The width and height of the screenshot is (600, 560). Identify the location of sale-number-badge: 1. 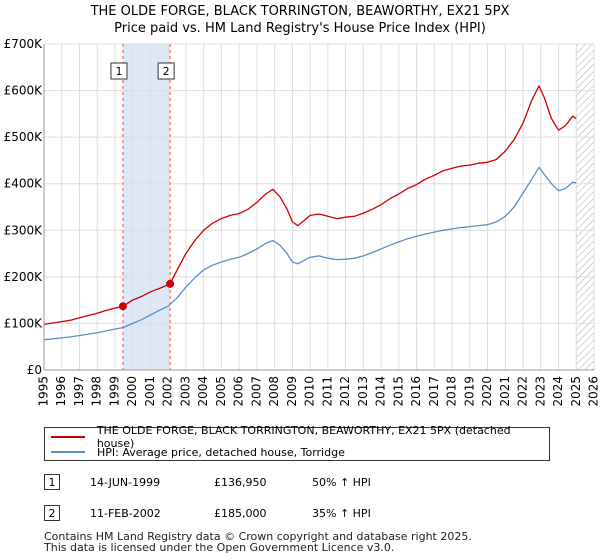
(52, 482).